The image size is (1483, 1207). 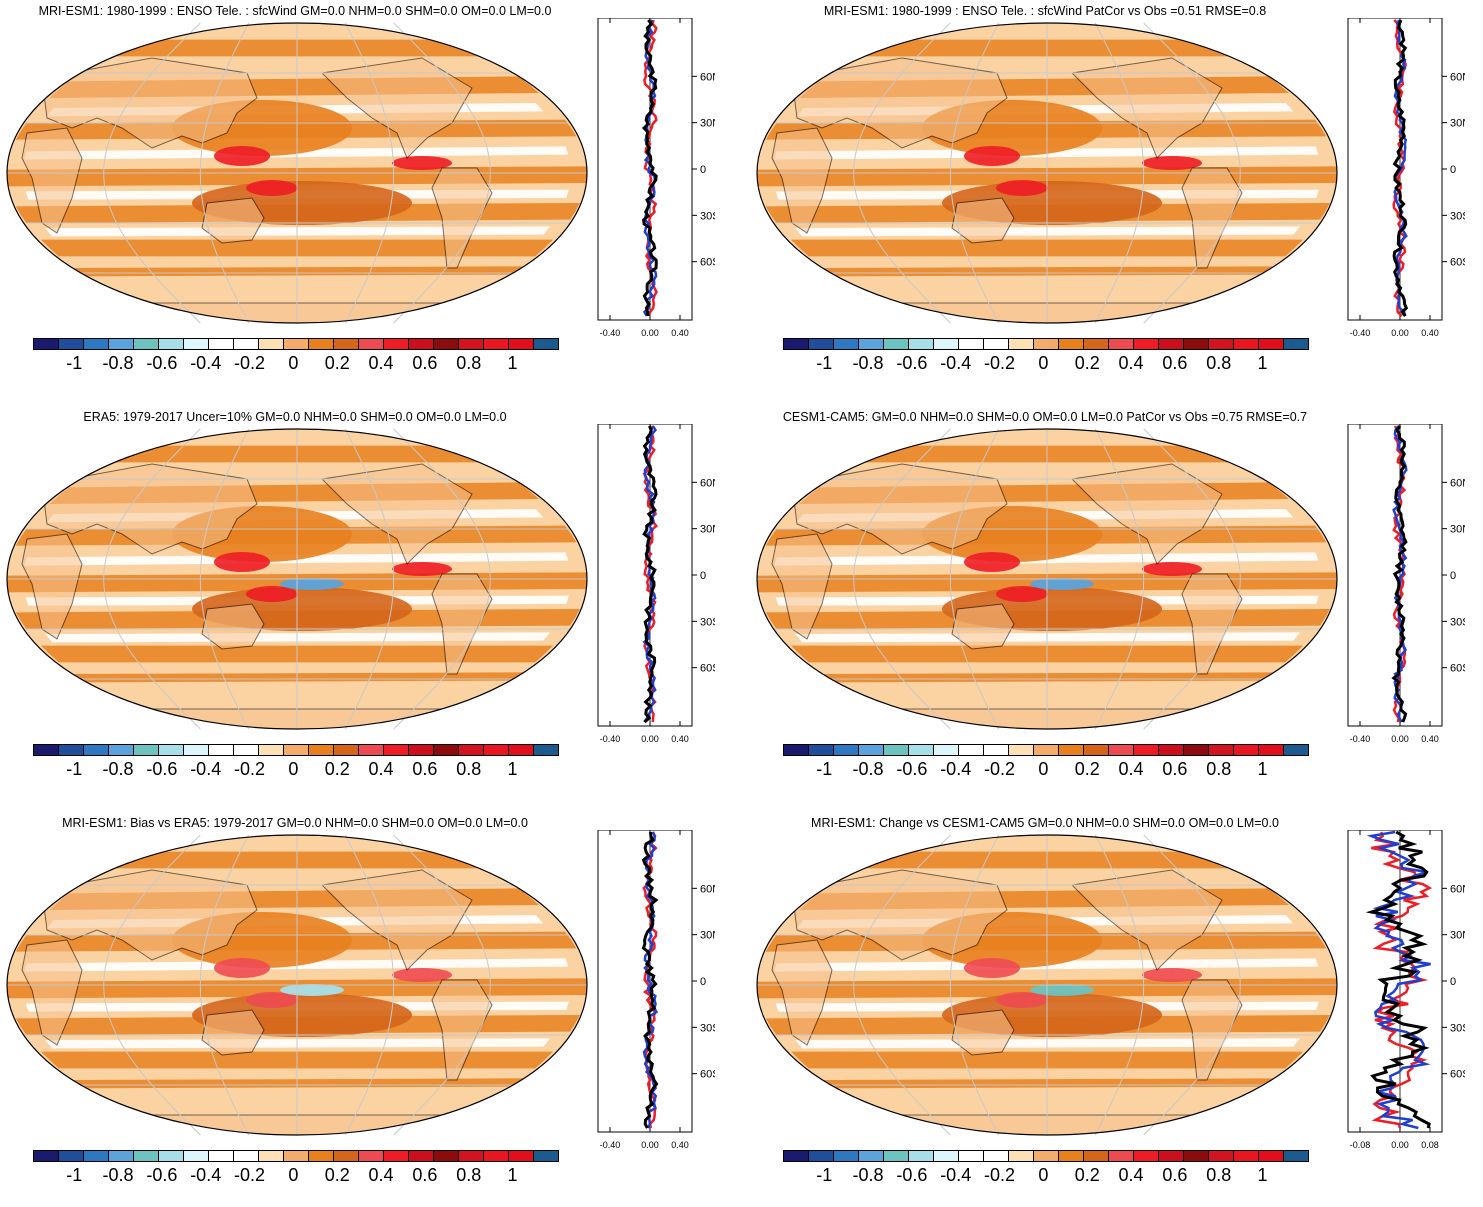 I want to click on x-tick-label: 0.40, so click(x=1430, y=739).